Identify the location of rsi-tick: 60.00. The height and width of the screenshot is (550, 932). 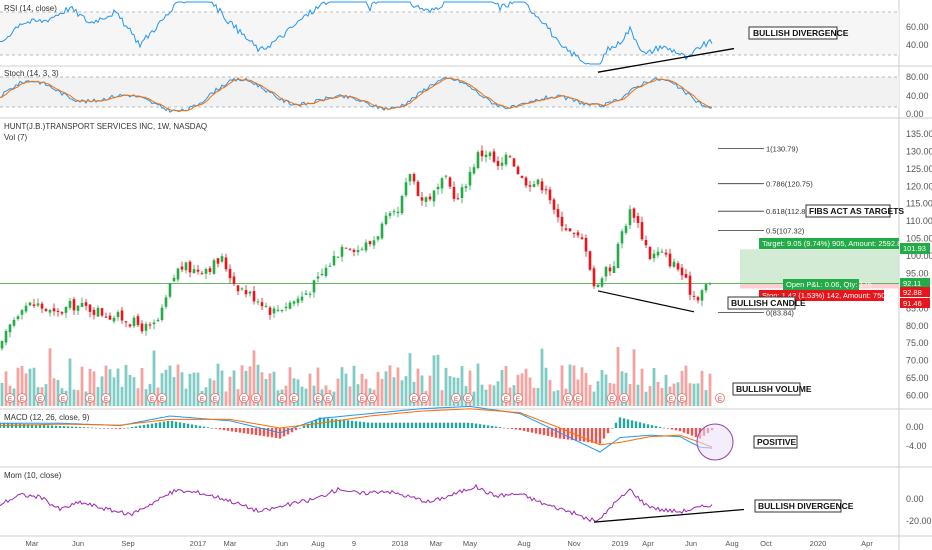
(917, 27).